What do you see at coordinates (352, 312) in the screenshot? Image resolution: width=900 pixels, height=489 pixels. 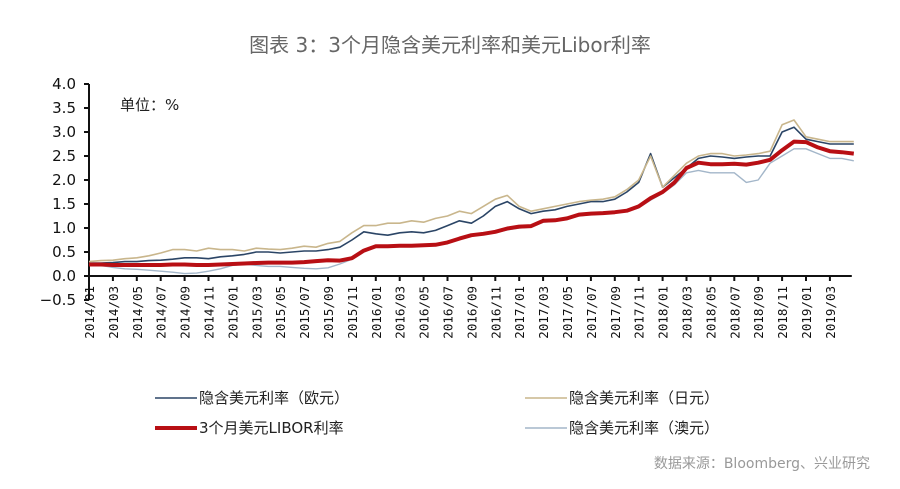 I see `x-tick-label: 2015/11` at bounding box center [352, 312].